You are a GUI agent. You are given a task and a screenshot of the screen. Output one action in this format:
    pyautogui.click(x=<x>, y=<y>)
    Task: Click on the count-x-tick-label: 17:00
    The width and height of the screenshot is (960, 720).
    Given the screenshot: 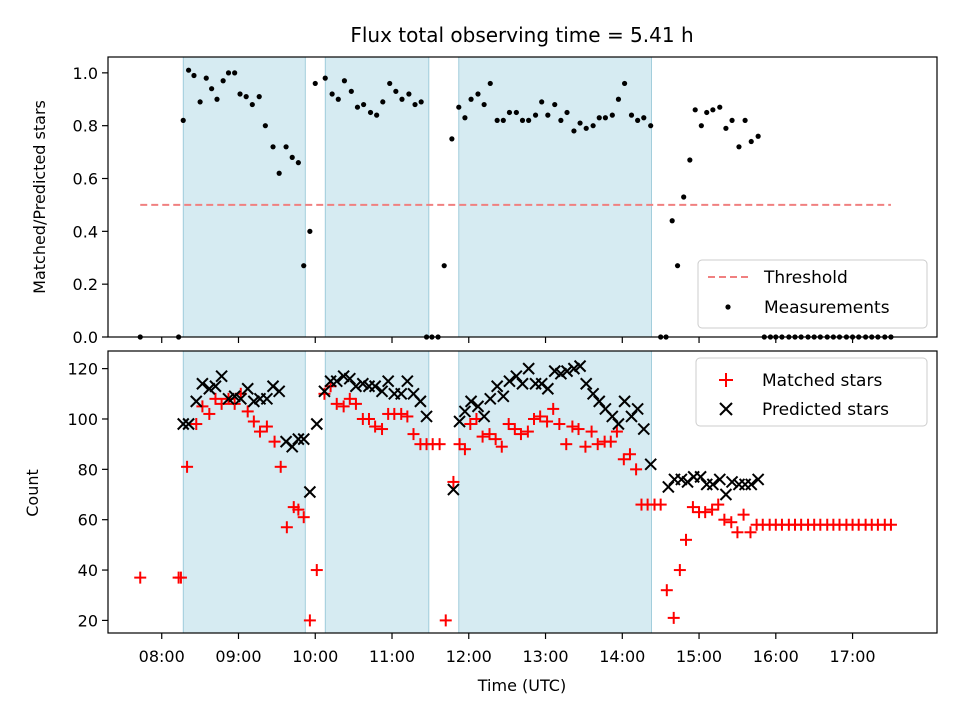 What is the action you would take?
    pyautogui.click(x=853, y=656)
    